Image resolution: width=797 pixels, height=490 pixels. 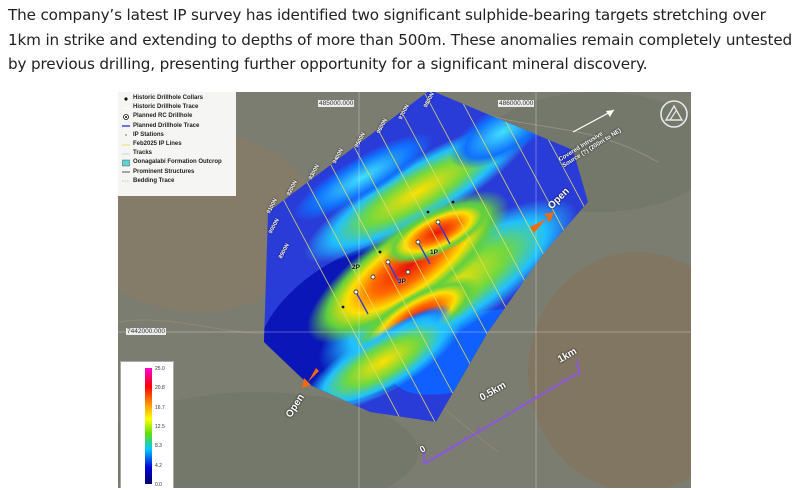 What do you see at coordinates (168, 98) in the screenshot?
I see `legend-label: Historic Drillhole Collars` at bounding box center [168, 98].